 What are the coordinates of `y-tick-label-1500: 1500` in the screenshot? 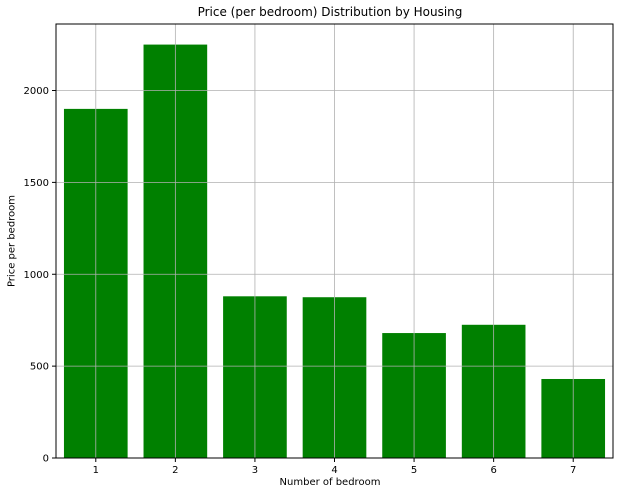 It's located at (36, 183).